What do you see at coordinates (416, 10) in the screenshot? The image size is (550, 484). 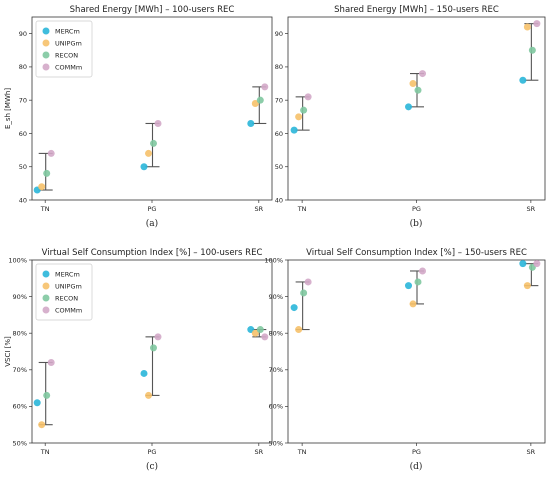 I see `chart-title: Shared Energy [MWh] – 150-users REC` at bounding box center [416, 10].